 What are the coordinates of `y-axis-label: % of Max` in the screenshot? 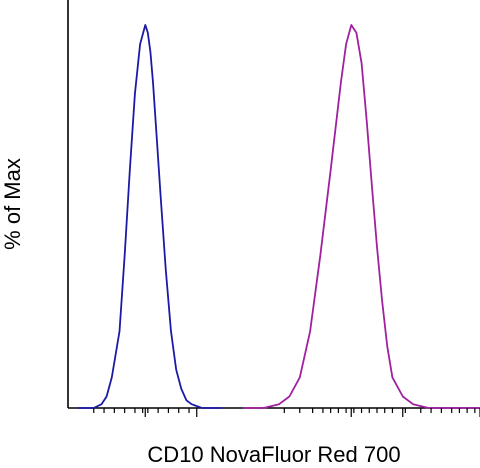 It's located at (12, 204).